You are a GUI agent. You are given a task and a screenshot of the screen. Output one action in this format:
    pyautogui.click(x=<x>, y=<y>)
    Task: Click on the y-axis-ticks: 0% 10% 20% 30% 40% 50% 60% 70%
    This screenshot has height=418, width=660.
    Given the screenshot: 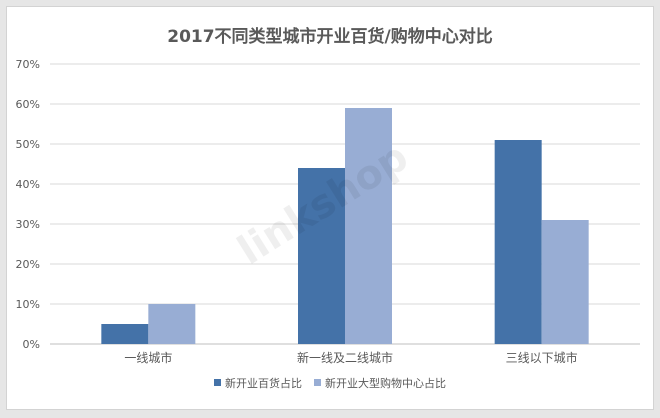 What is the action you would take?
    pyautogui.click(x=28, y=204)
    